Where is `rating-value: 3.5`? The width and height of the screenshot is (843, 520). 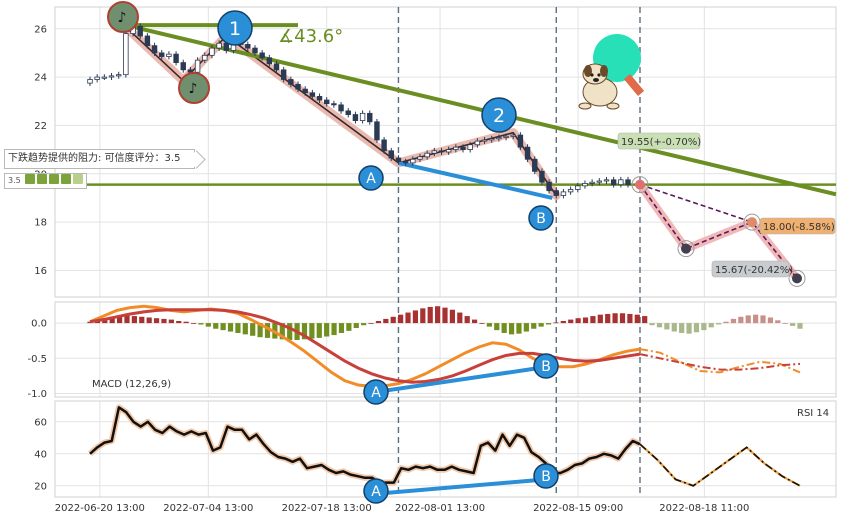
rating-value: 3.5 is located at coordinates (14, 180).